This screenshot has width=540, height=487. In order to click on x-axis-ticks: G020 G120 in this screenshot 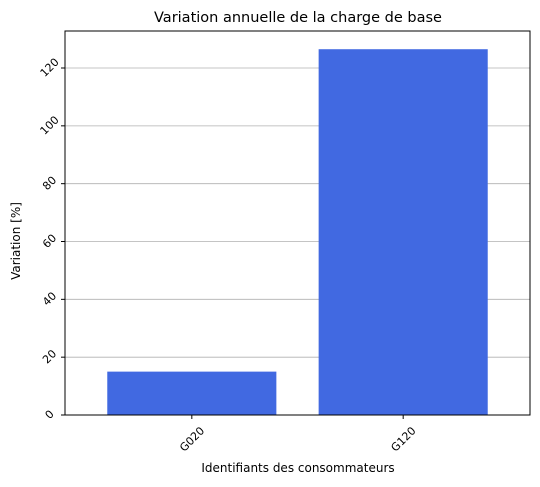, I will do `click(298, 434)`.